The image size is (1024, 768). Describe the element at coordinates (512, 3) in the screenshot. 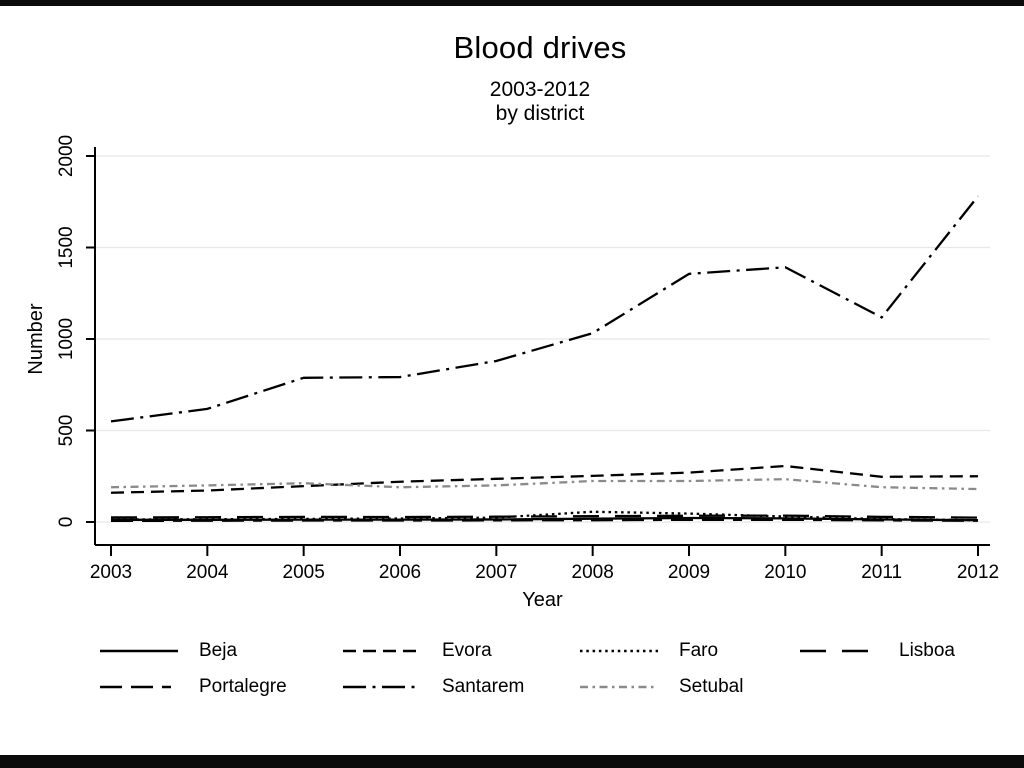

I see `top-edge-bar` at that location.